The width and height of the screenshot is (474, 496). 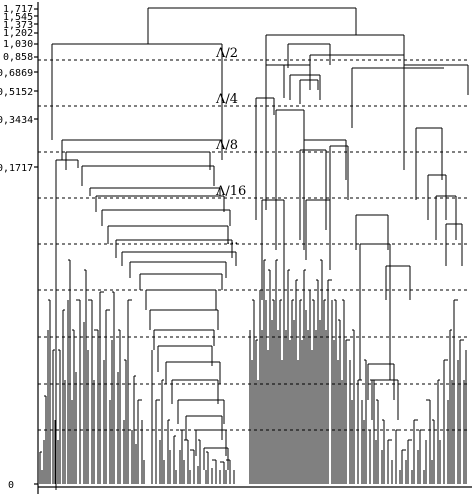 I want to click on y-tick-label: 1,373, so click(x=18, y=25).